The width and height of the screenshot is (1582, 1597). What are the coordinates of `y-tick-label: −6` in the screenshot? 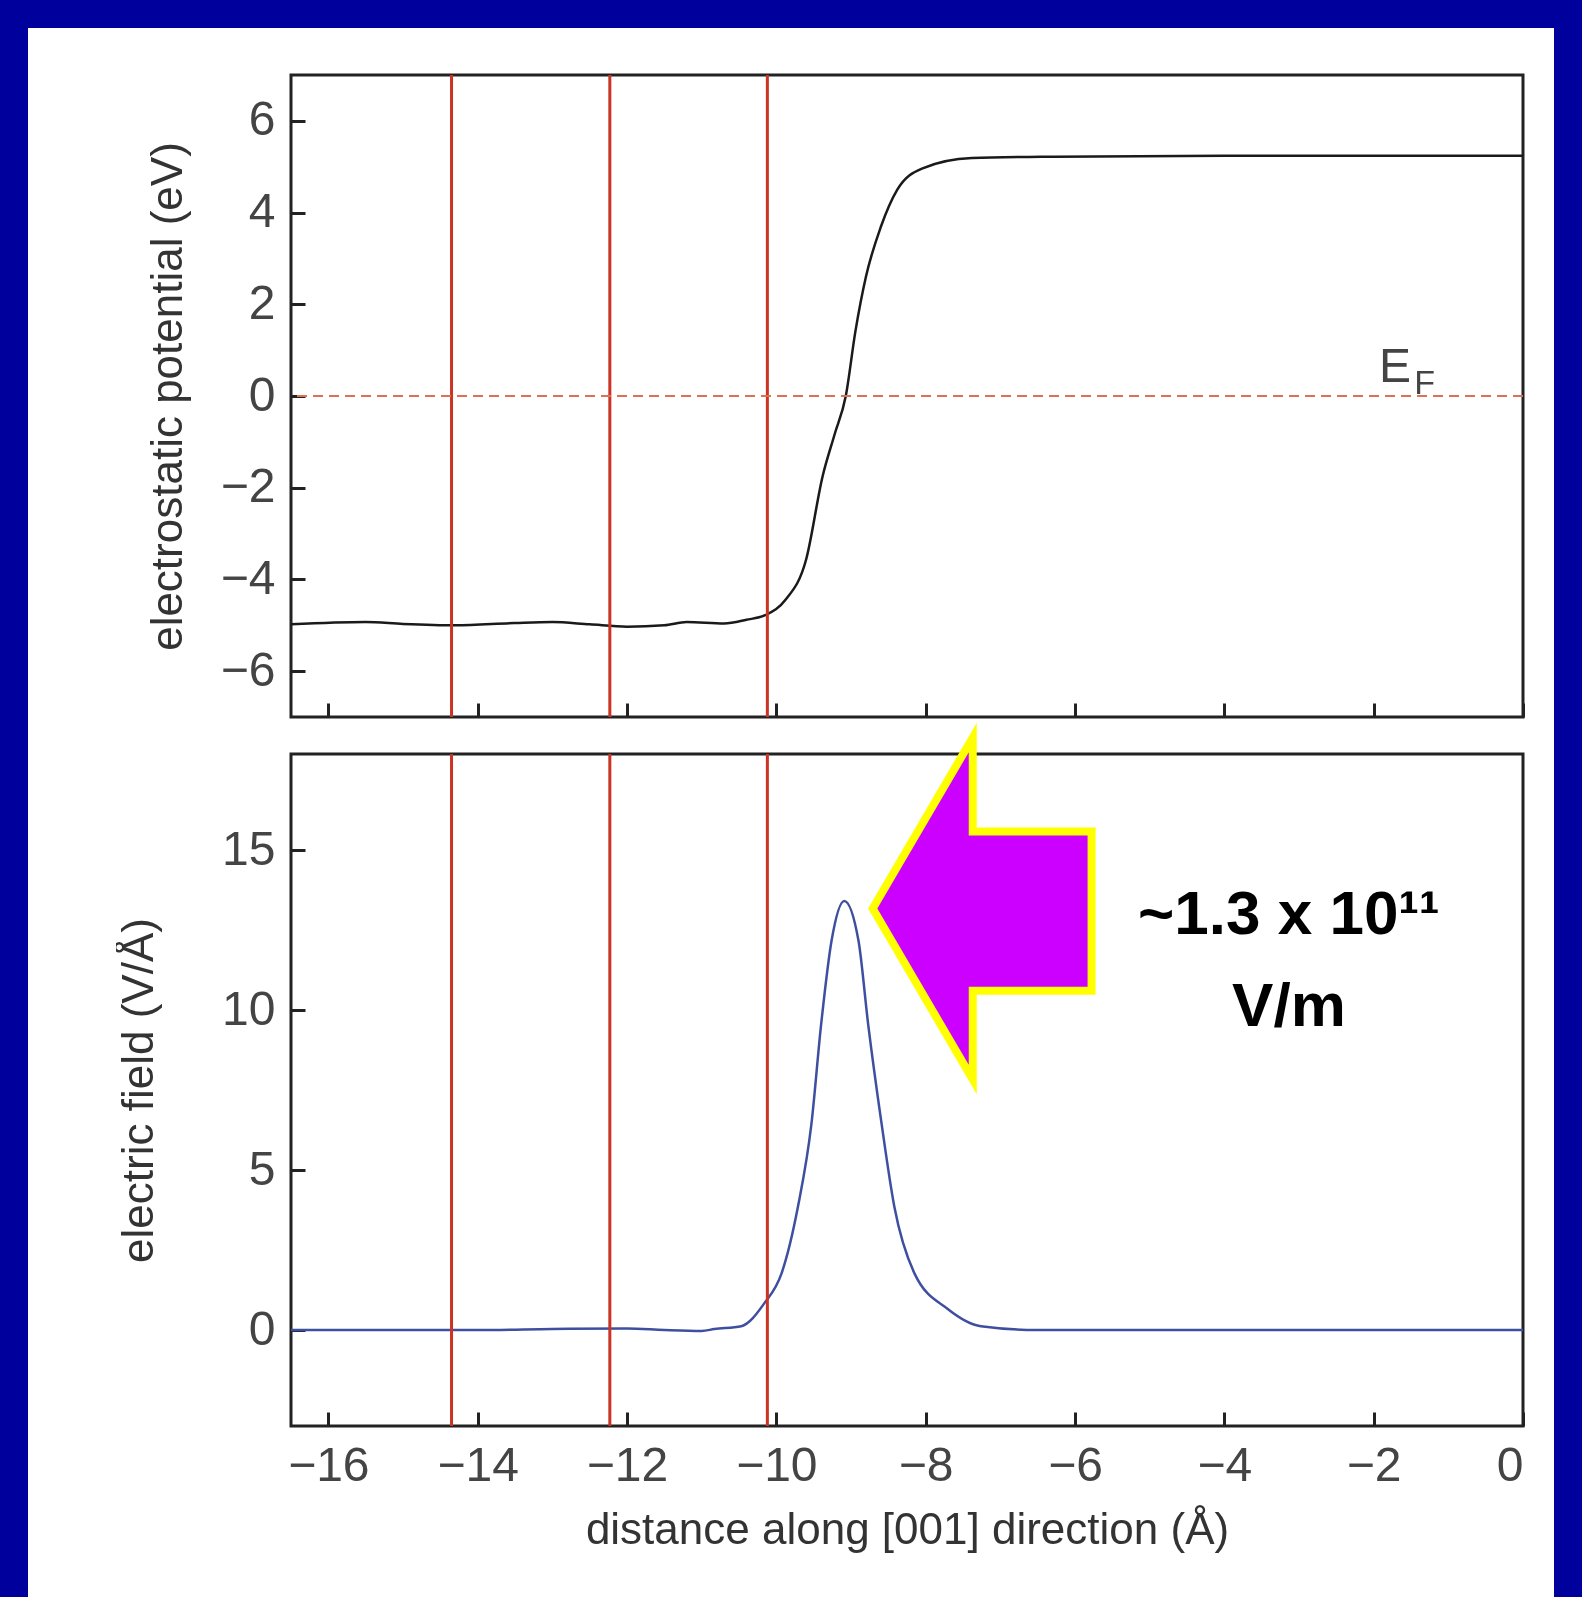 It's located at (248, 669).